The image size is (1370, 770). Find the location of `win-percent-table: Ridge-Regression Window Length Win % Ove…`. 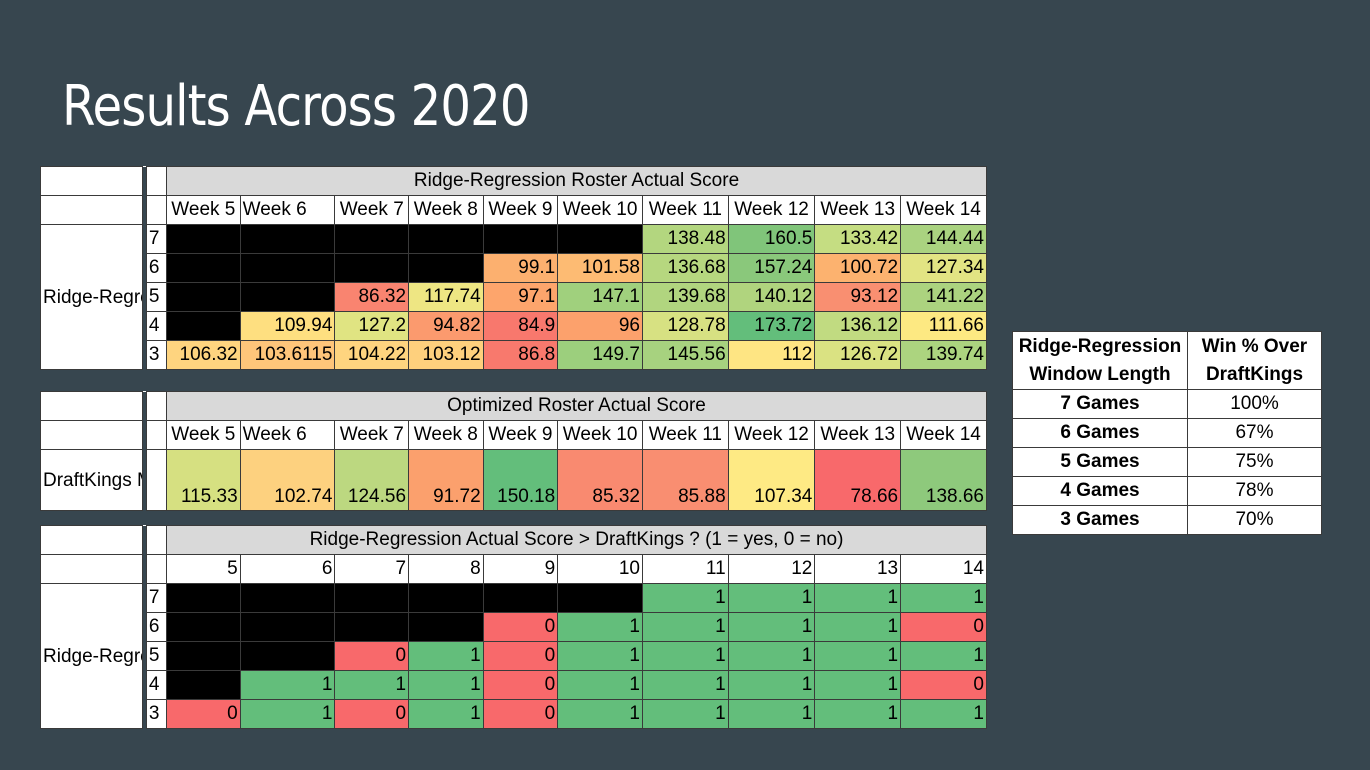

win-percent-table: Ridge-Regression Window Length Win % Ove… is located at coordinates (1167, 433).